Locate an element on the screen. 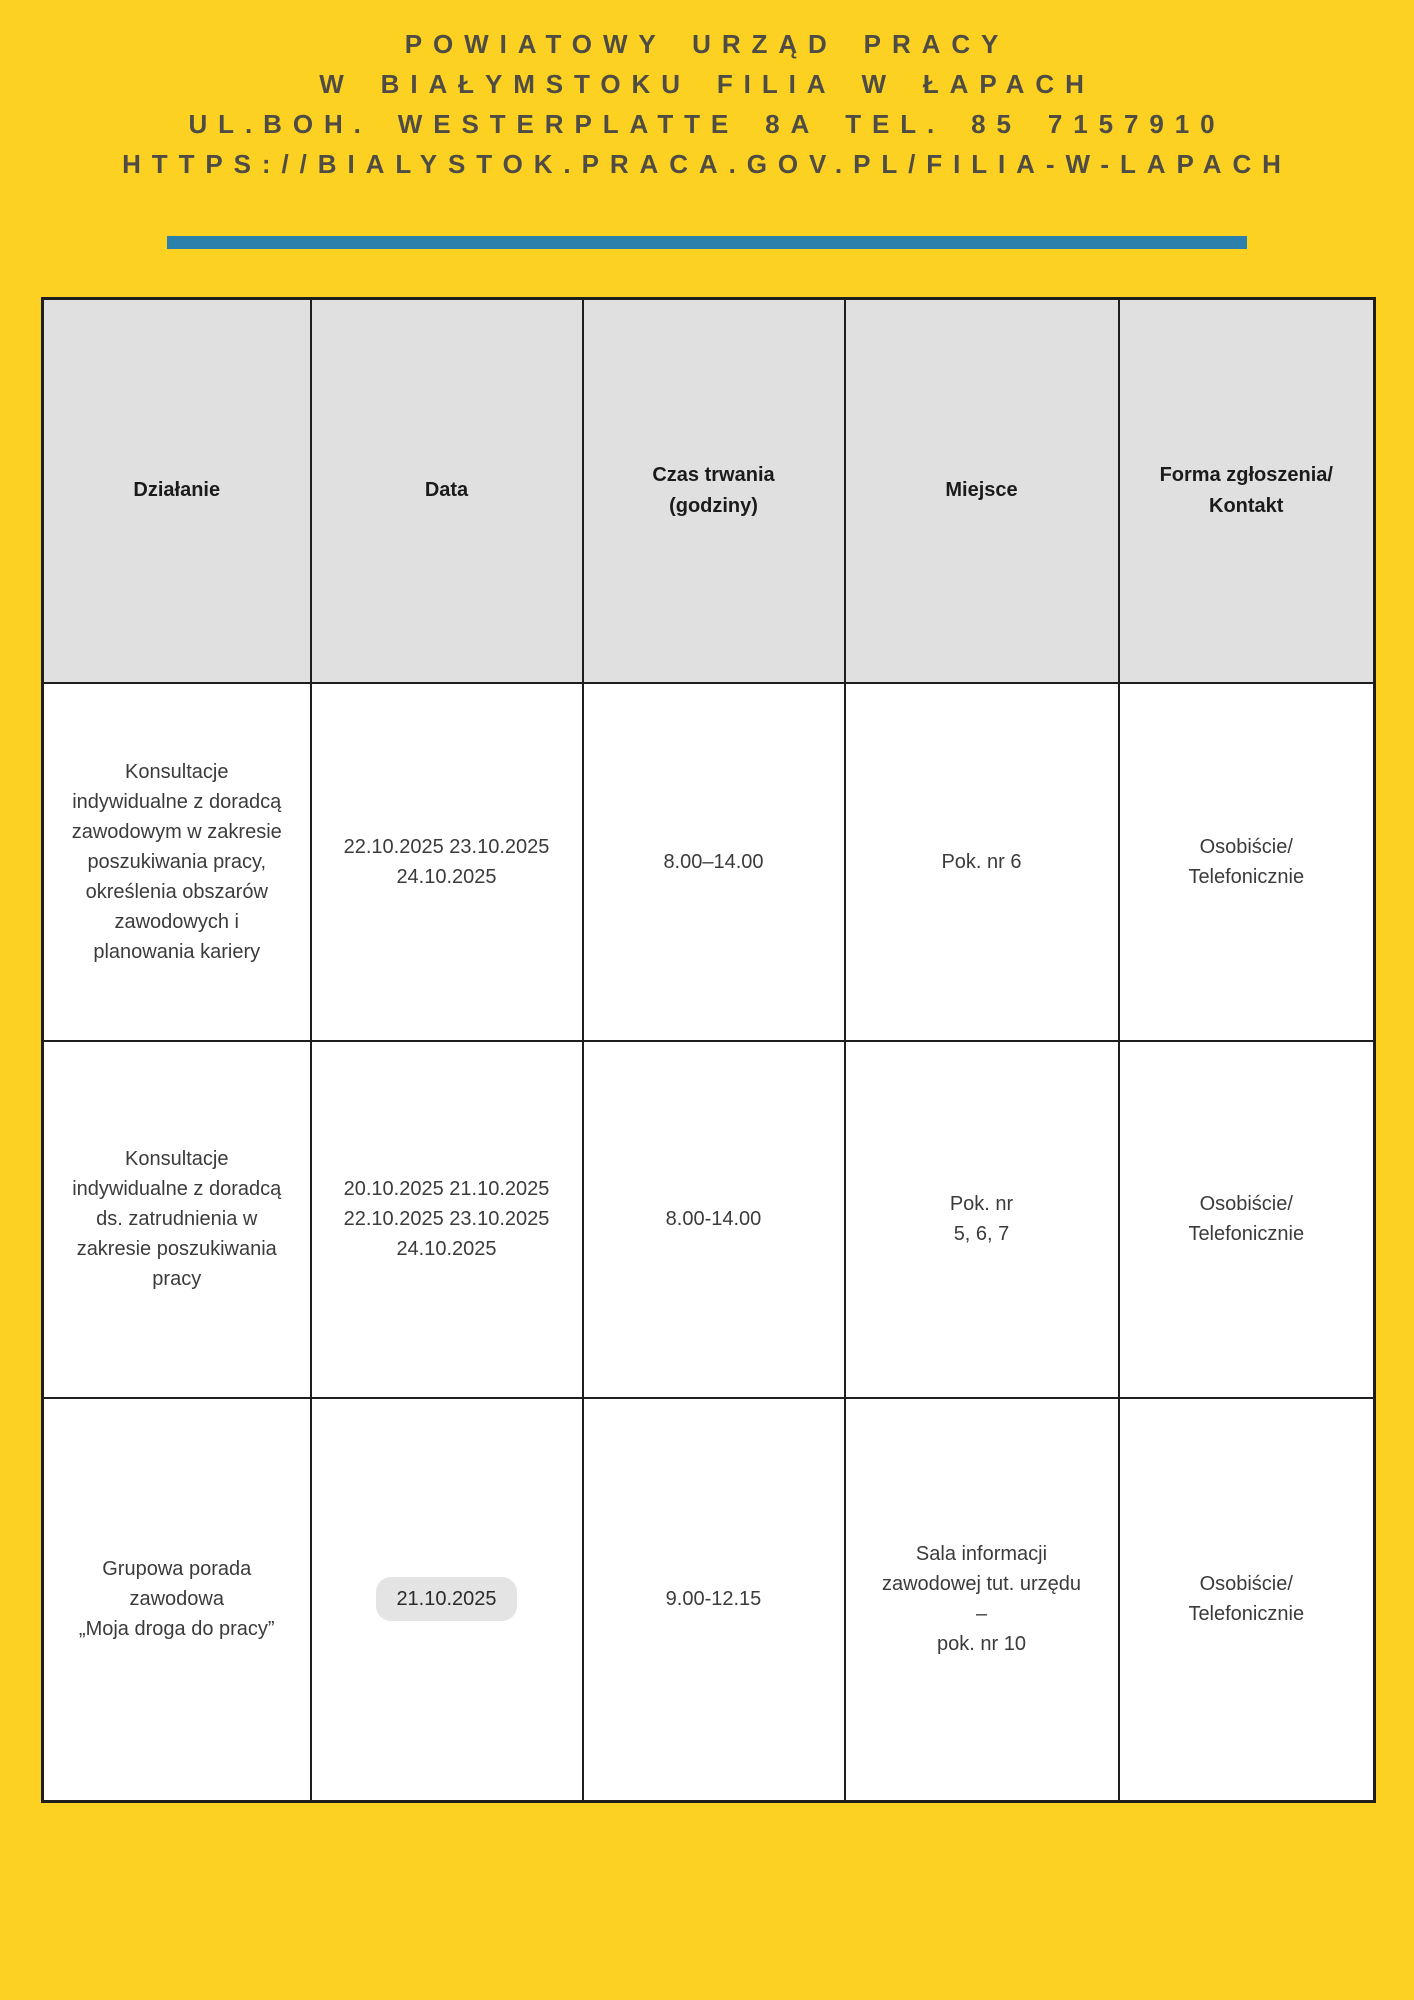 This screenshot has height=2000, width=1414. cell-duration: 8.00-14.00 is located at coordinates (713, 1219).